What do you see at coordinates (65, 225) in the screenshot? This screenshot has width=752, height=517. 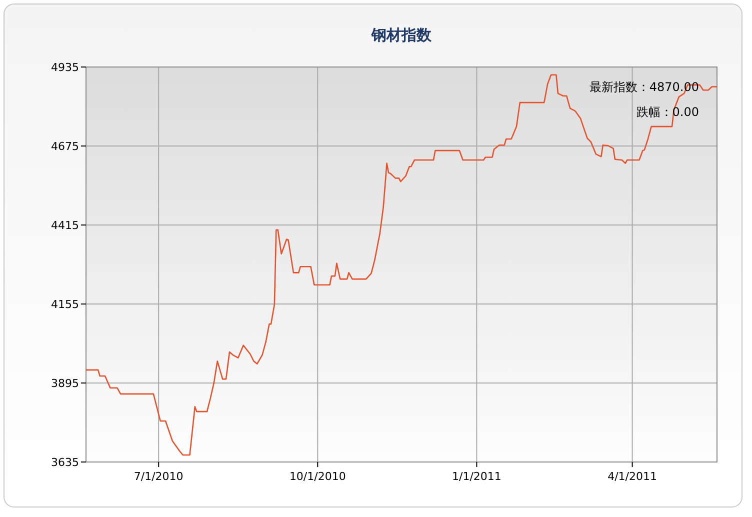 I see `y-tick-label: 4415` at bounding box center [65, 225].